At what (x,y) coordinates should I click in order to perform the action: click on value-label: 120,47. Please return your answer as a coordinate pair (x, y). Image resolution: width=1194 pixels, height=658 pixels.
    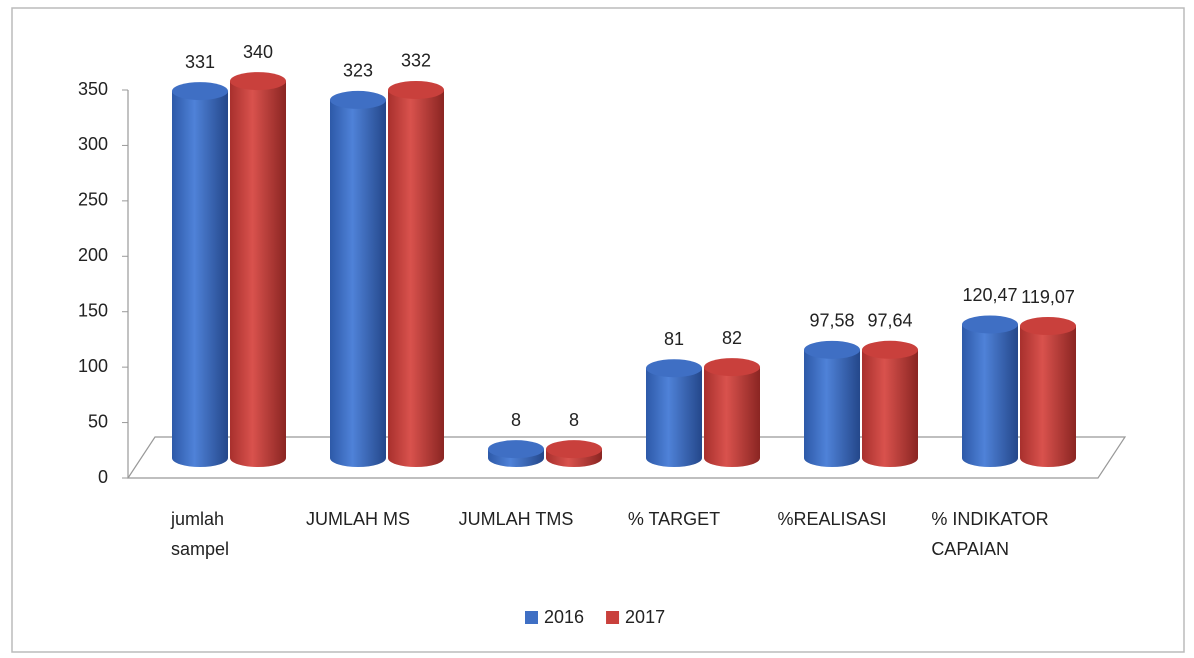
    Looking at the image, I should click on (989, 295).